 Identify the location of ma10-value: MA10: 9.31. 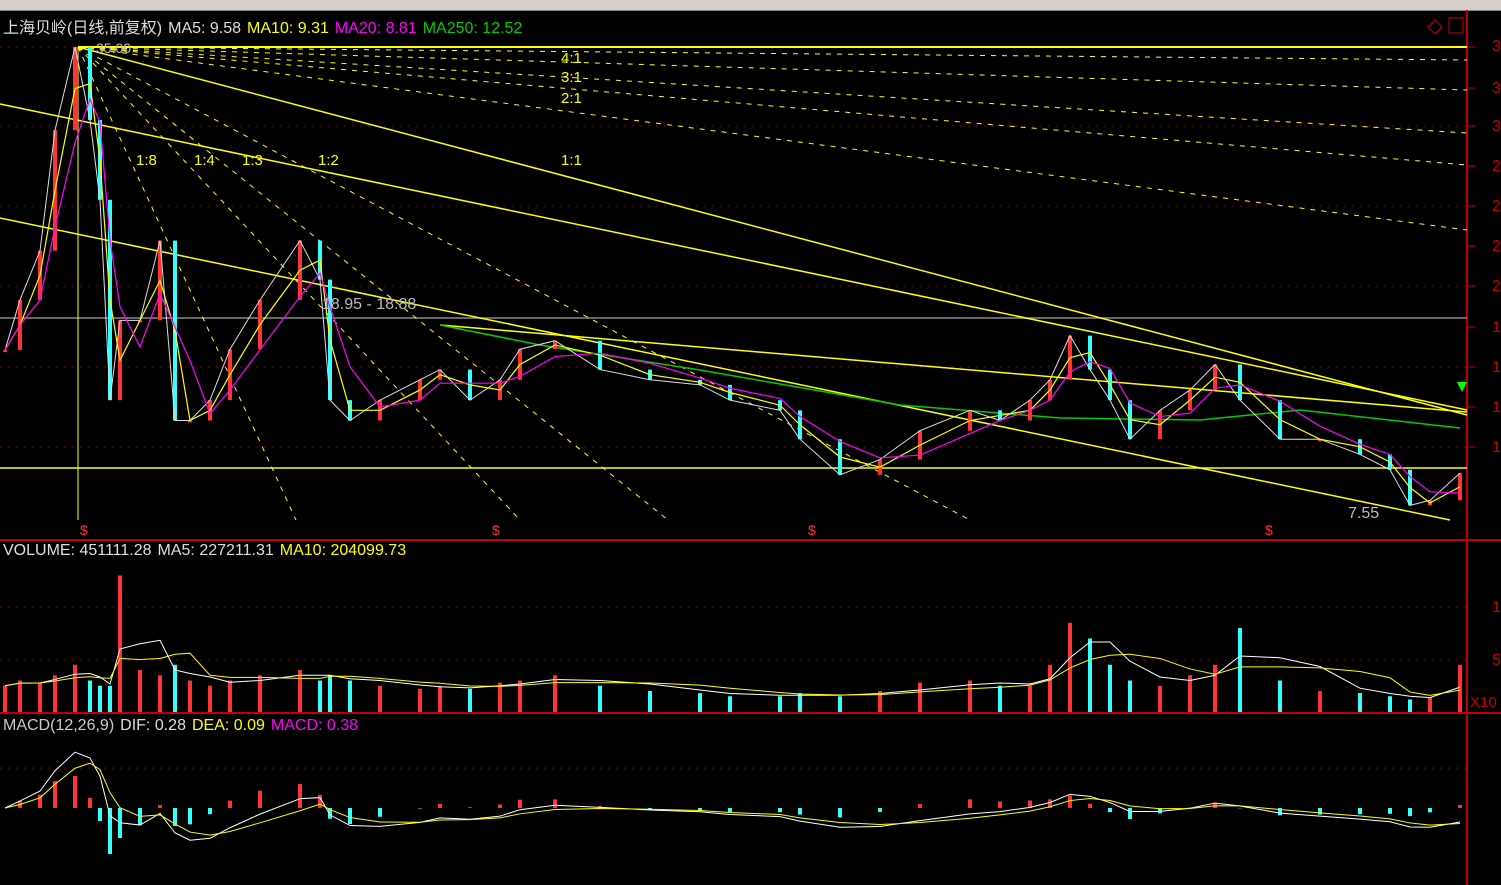
(288, 28).